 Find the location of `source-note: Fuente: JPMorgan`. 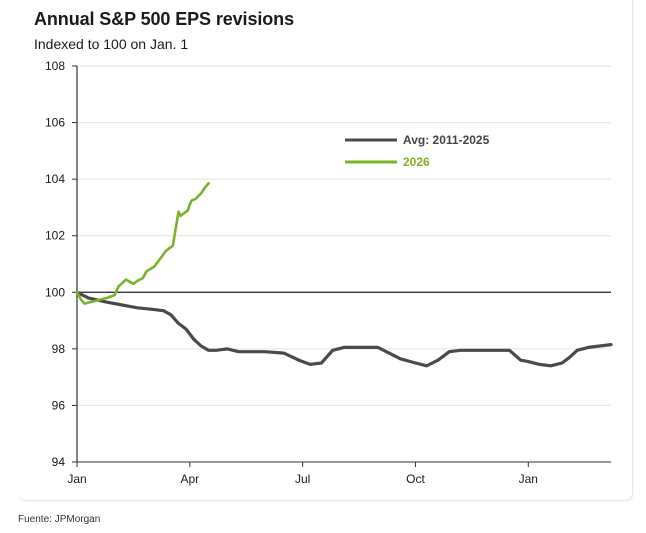

source-note: Fuente: JPMorgan is located at coordinates (59, 519).